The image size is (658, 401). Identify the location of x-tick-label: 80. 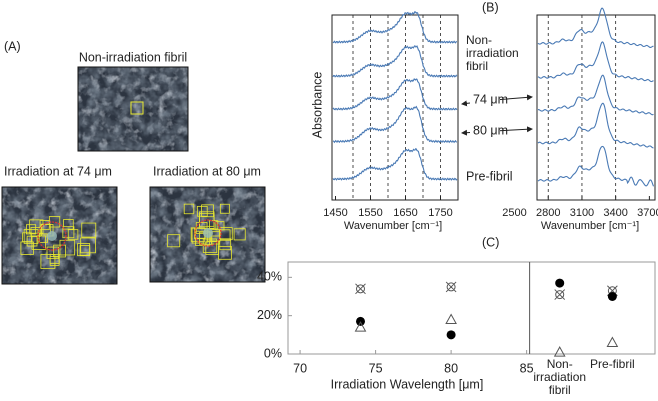
(451, 368).